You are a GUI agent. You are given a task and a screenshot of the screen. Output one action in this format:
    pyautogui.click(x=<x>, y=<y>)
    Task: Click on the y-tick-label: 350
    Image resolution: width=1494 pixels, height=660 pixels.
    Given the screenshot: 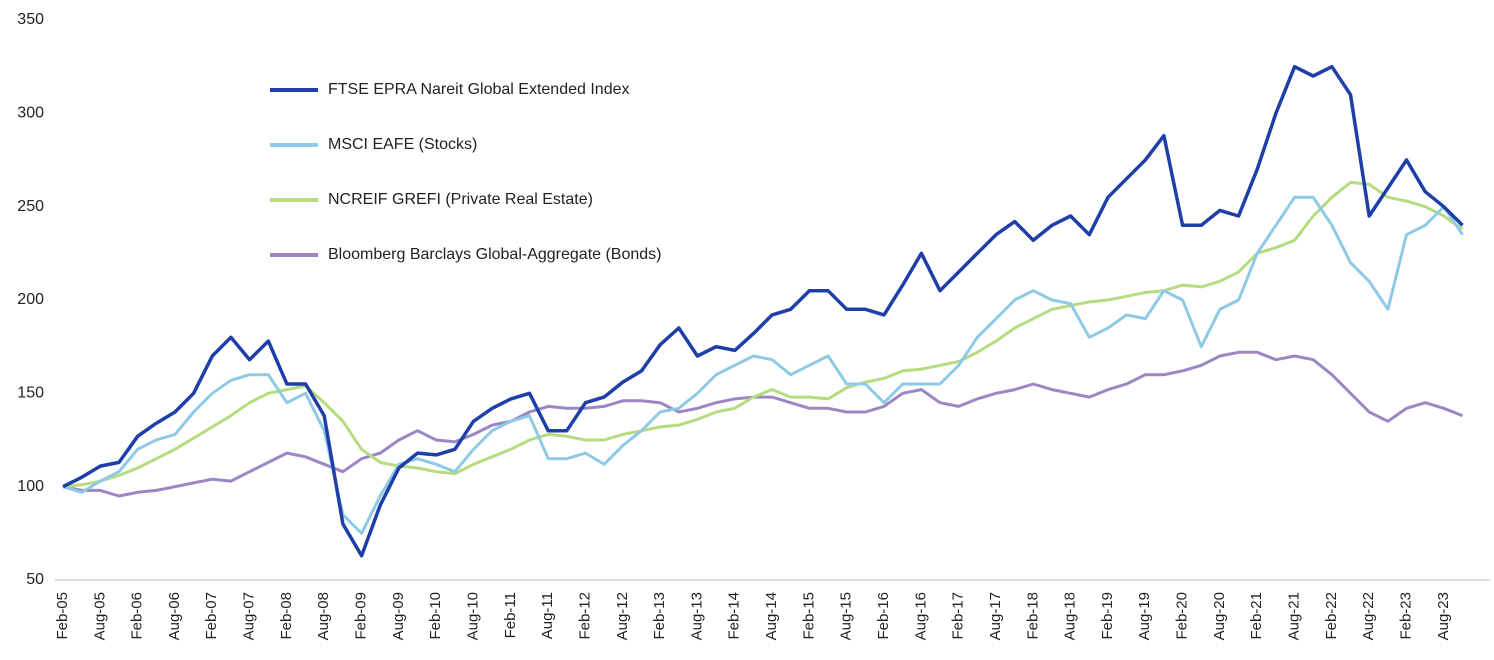 What is the action you would take?
    pyautogui.click(x=30, y=19)
    